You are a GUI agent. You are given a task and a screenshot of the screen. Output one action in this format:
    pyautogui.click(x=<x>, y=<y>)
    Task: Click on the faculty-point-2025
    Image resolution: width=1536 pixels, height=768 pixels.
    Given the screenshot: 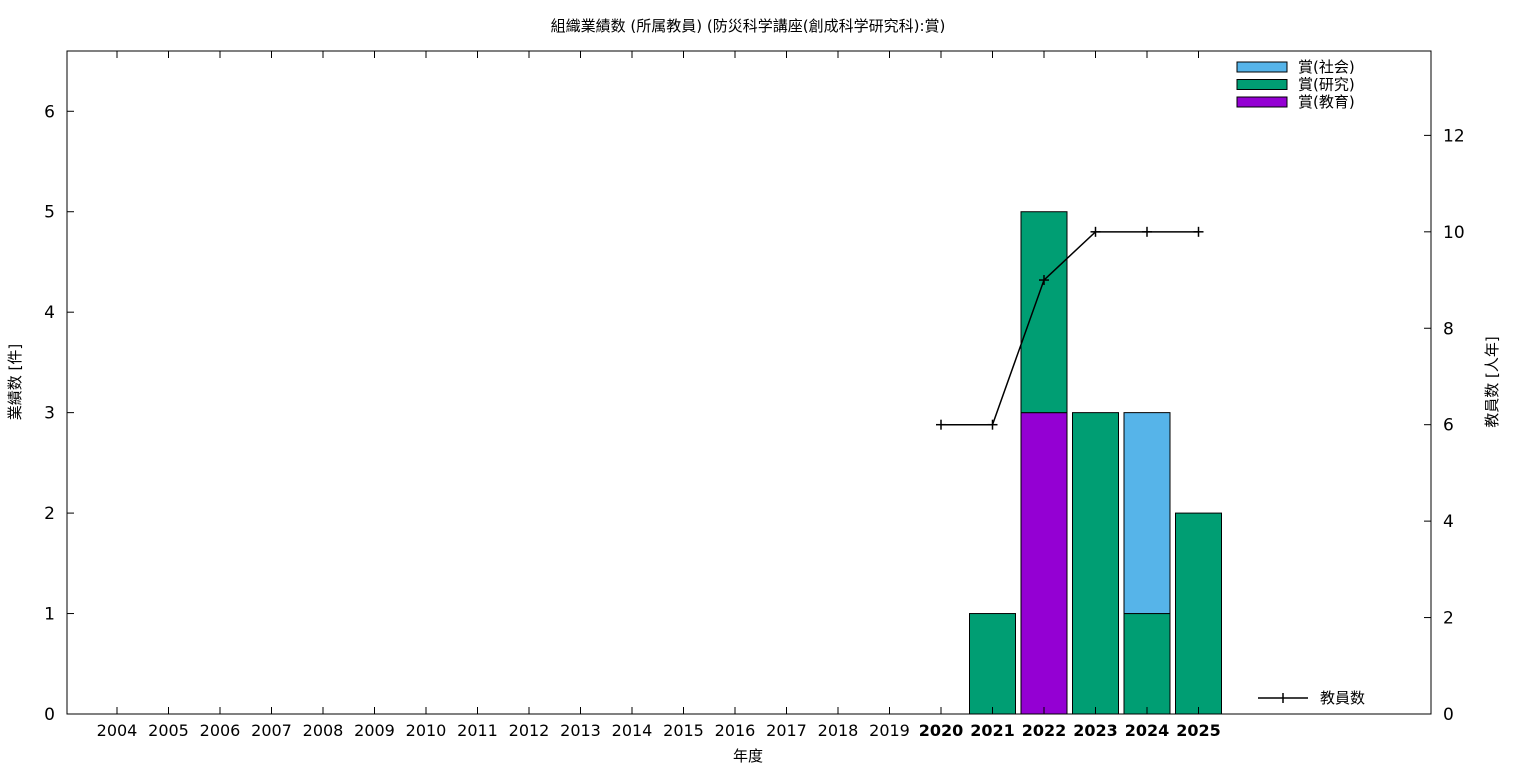 What is the action you would take?
    pyautogui.click(x=1198, y=231)
    